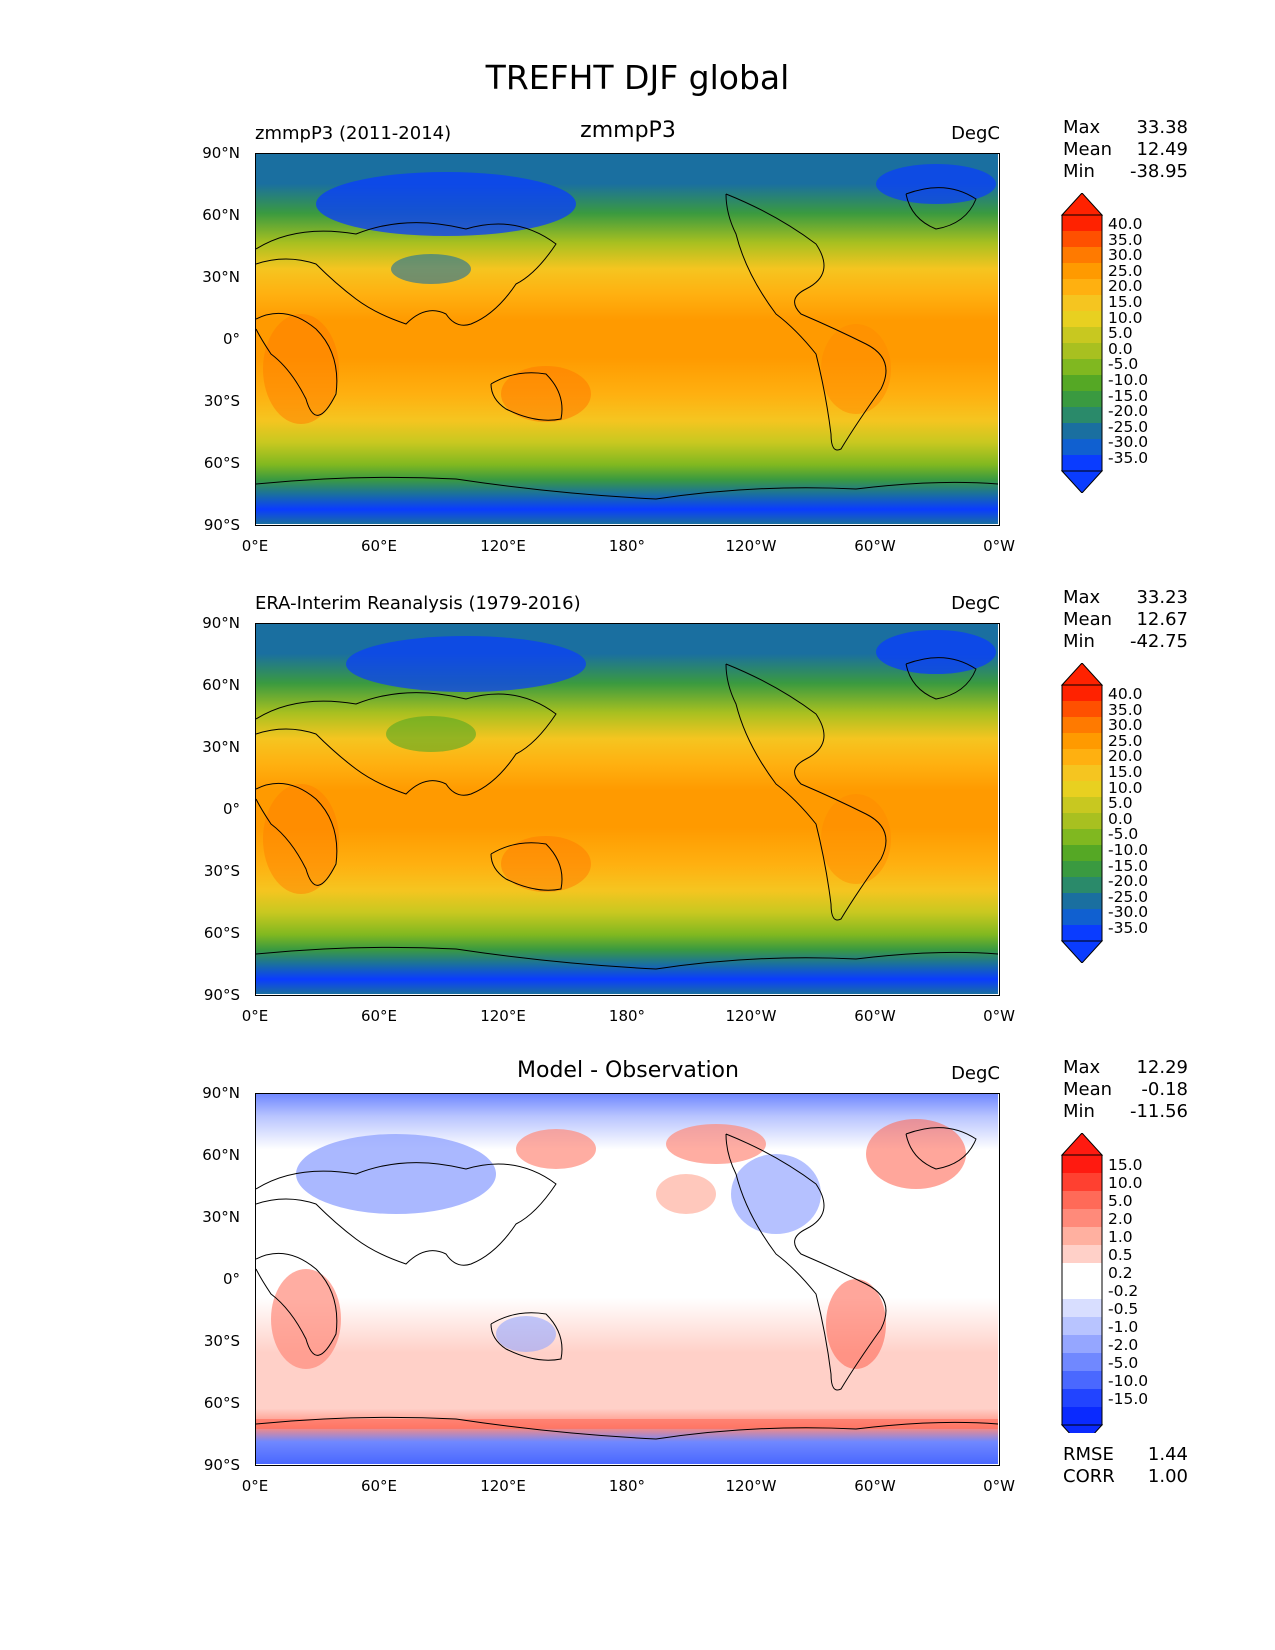 The width and height of the screenshot is (1275, 1650). I want to click on colorbar-tick-label: 0.0, so click(1120, 348).